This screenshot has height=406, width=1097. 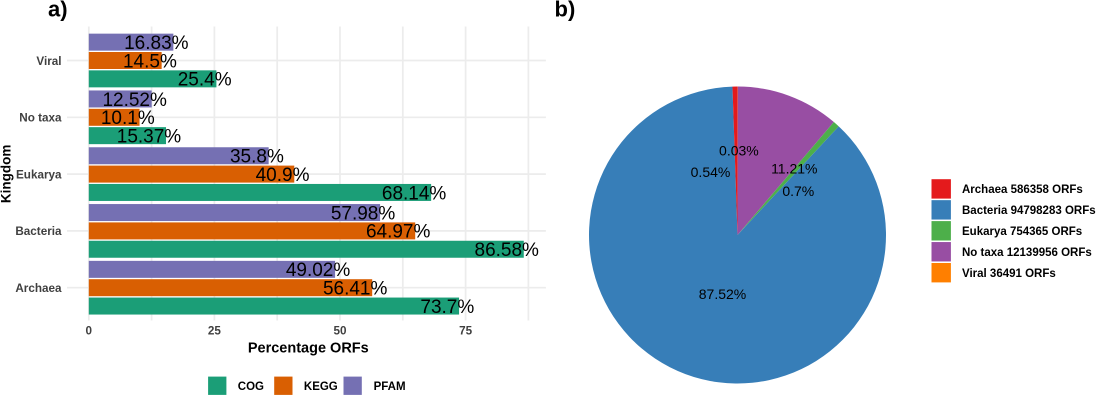 What do you see at coordinates (149, 136) in the screenshot?
I see `svg-text: 15.37%` at bounding box center [149, 136].